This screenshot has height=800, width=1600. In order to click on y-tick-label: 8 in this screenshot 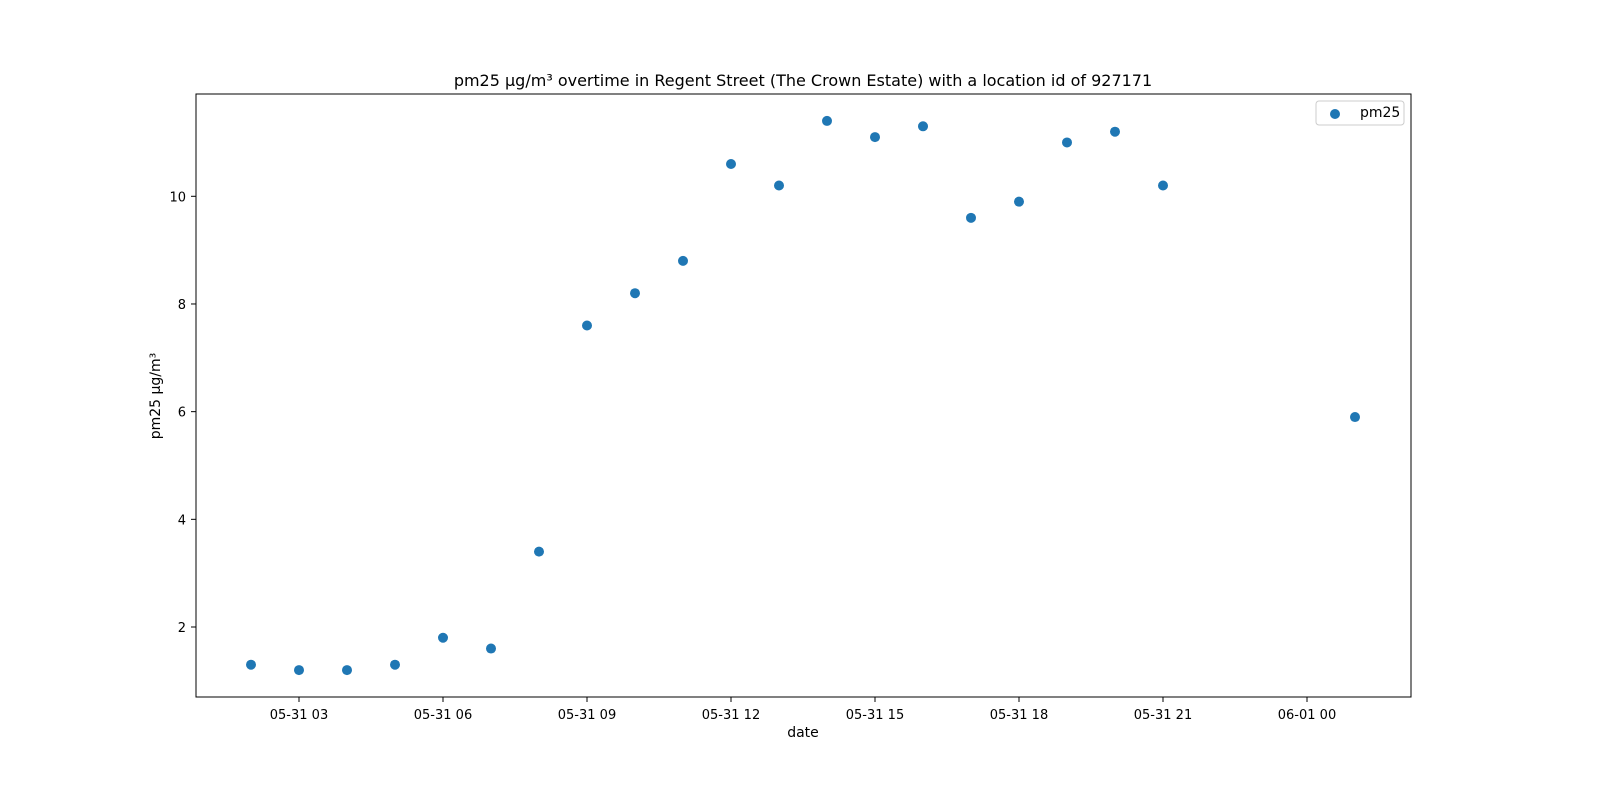, I will do `click(182, 305)`.